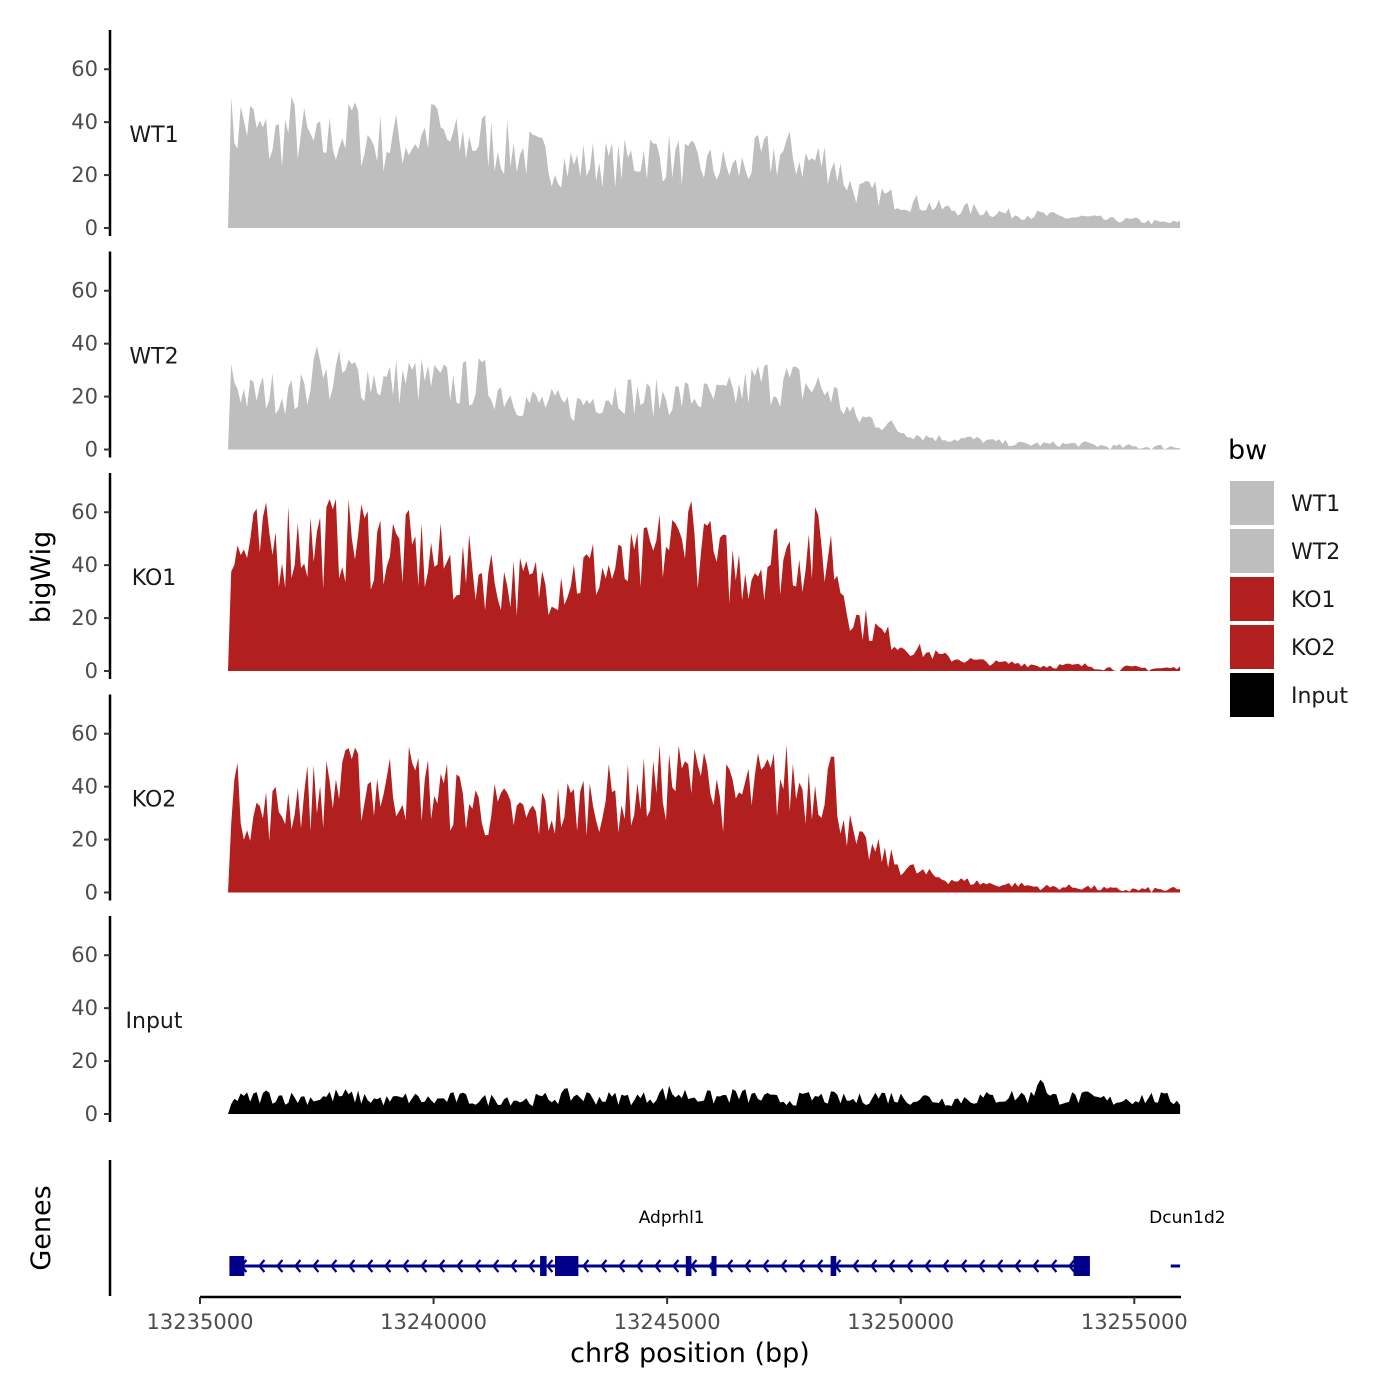  Describe the element at coordinates (433, 1322) in the screenshot. I see `x-tick-label: 13240000` at that location.